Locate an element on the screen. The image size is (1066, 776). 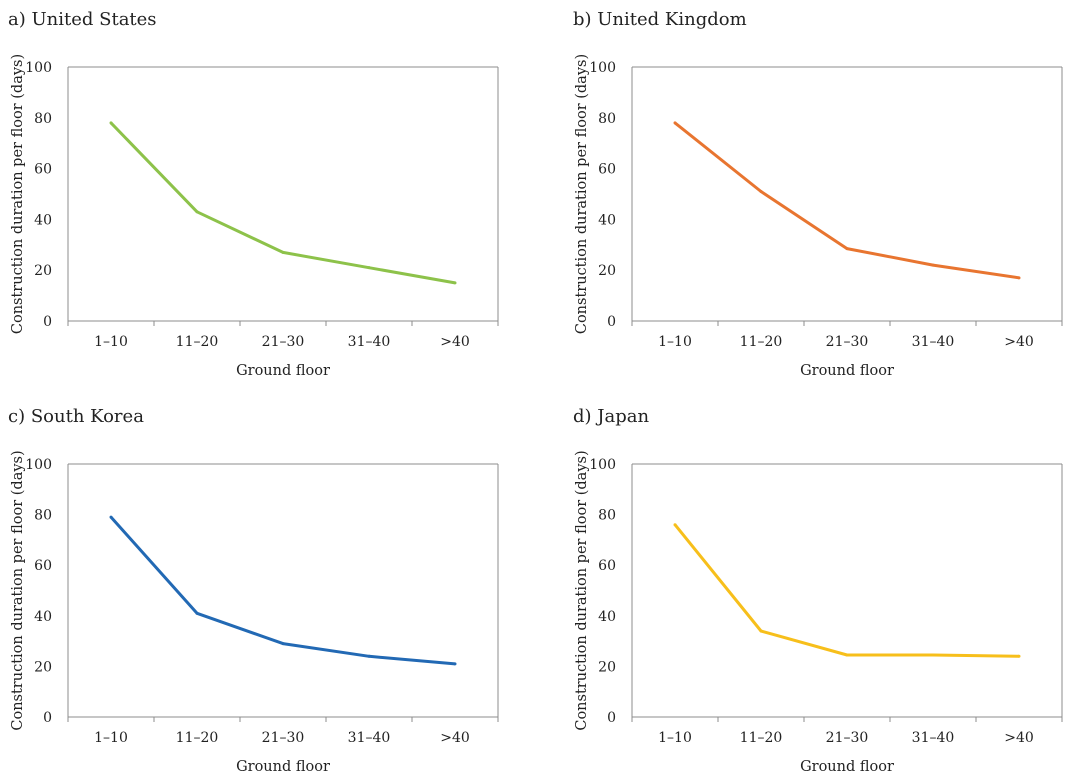
chart-title: a) United States is located at coordinates (82, 19).